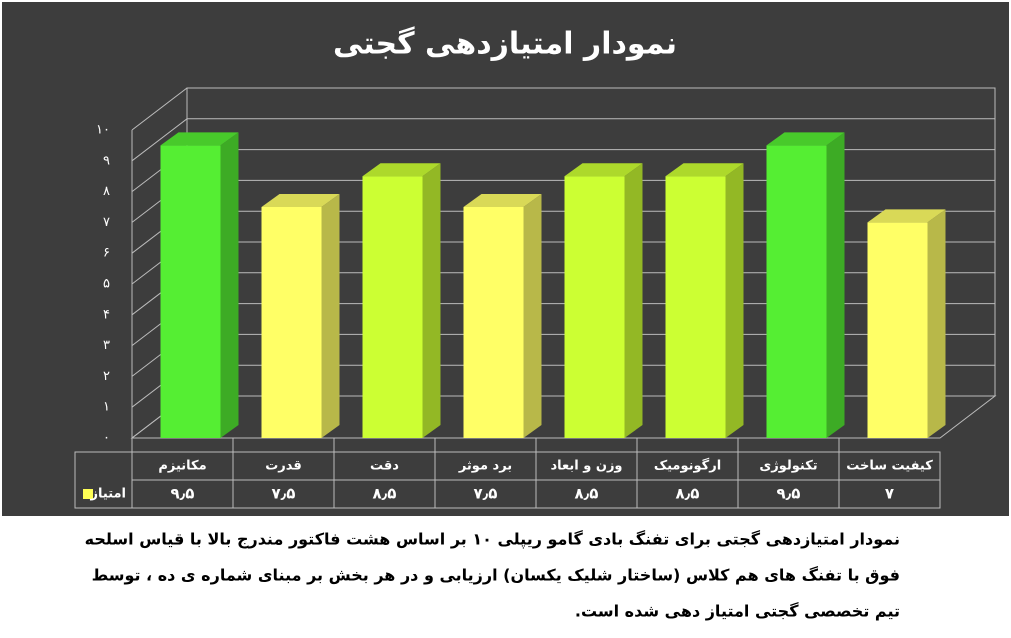  Describe the element at coordinates (88, 494) in the screenshot. I see `legend-key` at that location.